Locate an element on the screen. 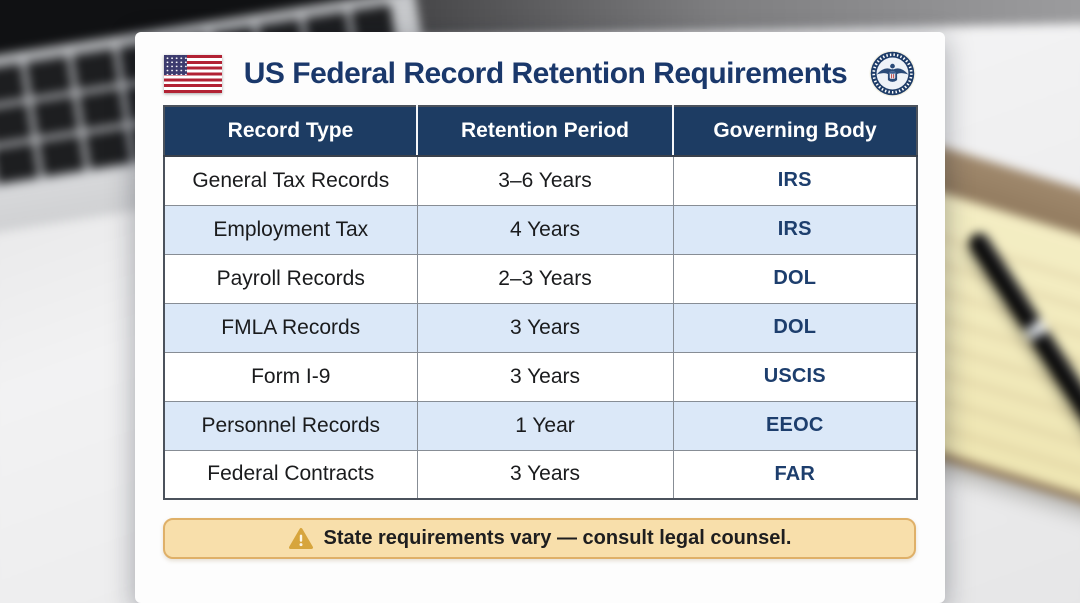  table-row: Federal Contracts 3 Years FAR is located at coordinates (540, 474).